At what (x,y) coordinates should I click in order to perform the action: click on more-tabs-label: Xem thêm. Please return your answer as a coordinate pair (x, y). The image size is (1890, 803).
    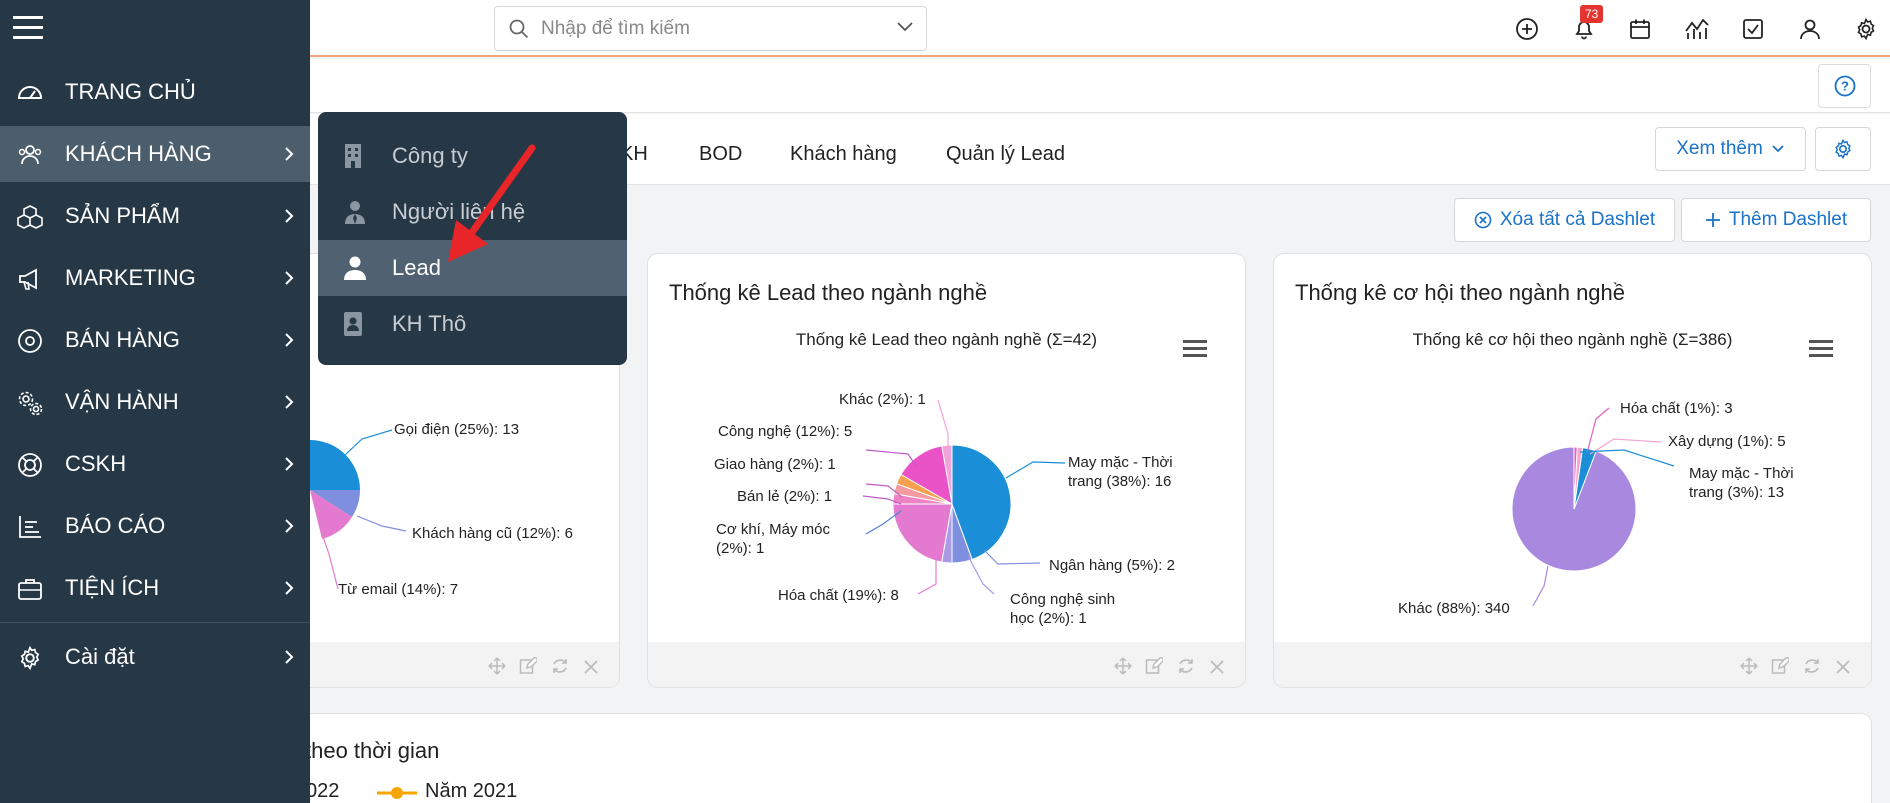
    Looking at the image, I should click on (1719, 148).